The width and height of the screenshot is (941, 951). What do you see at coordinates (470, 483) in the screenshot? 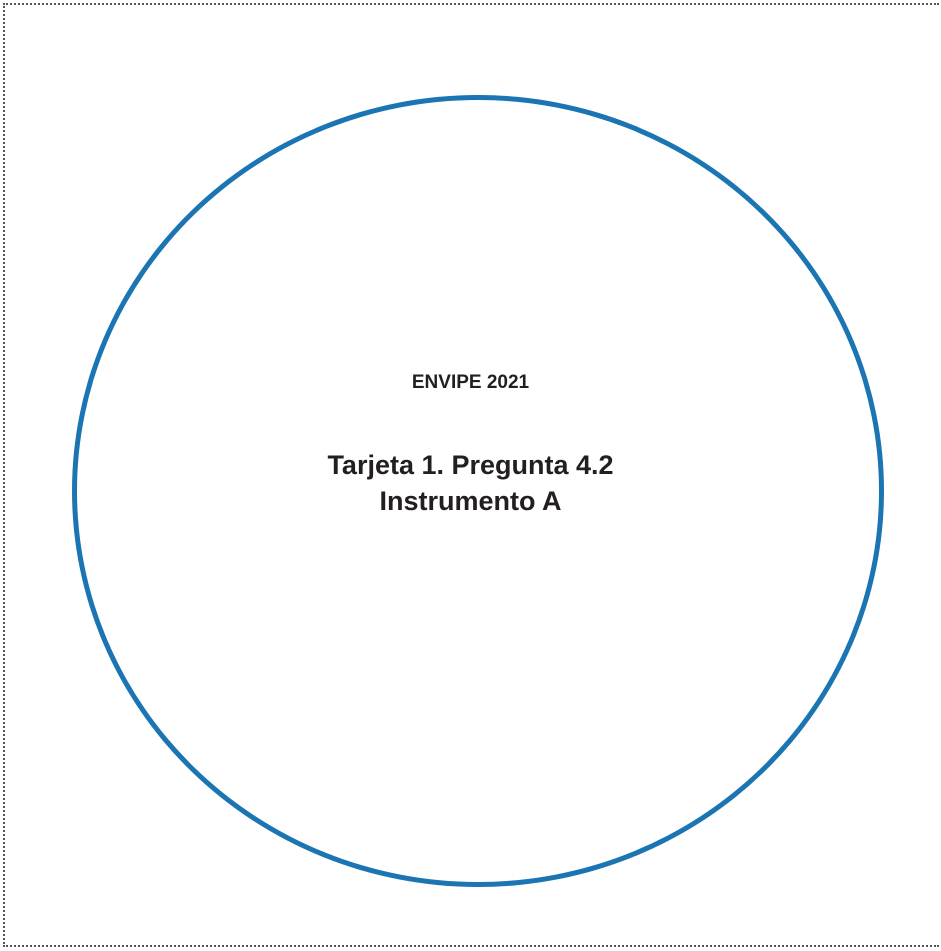
I see `card-title: Tarjeta 1. Pregunta 4.2 Instrumento A` at bounding box center [470, 483].